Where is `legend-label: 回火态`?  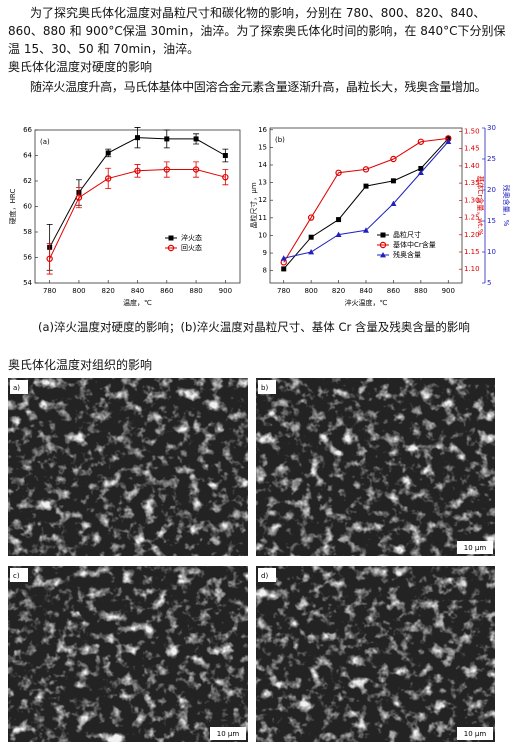
legend-label: 回火态 is located at coordinates (191, 247).